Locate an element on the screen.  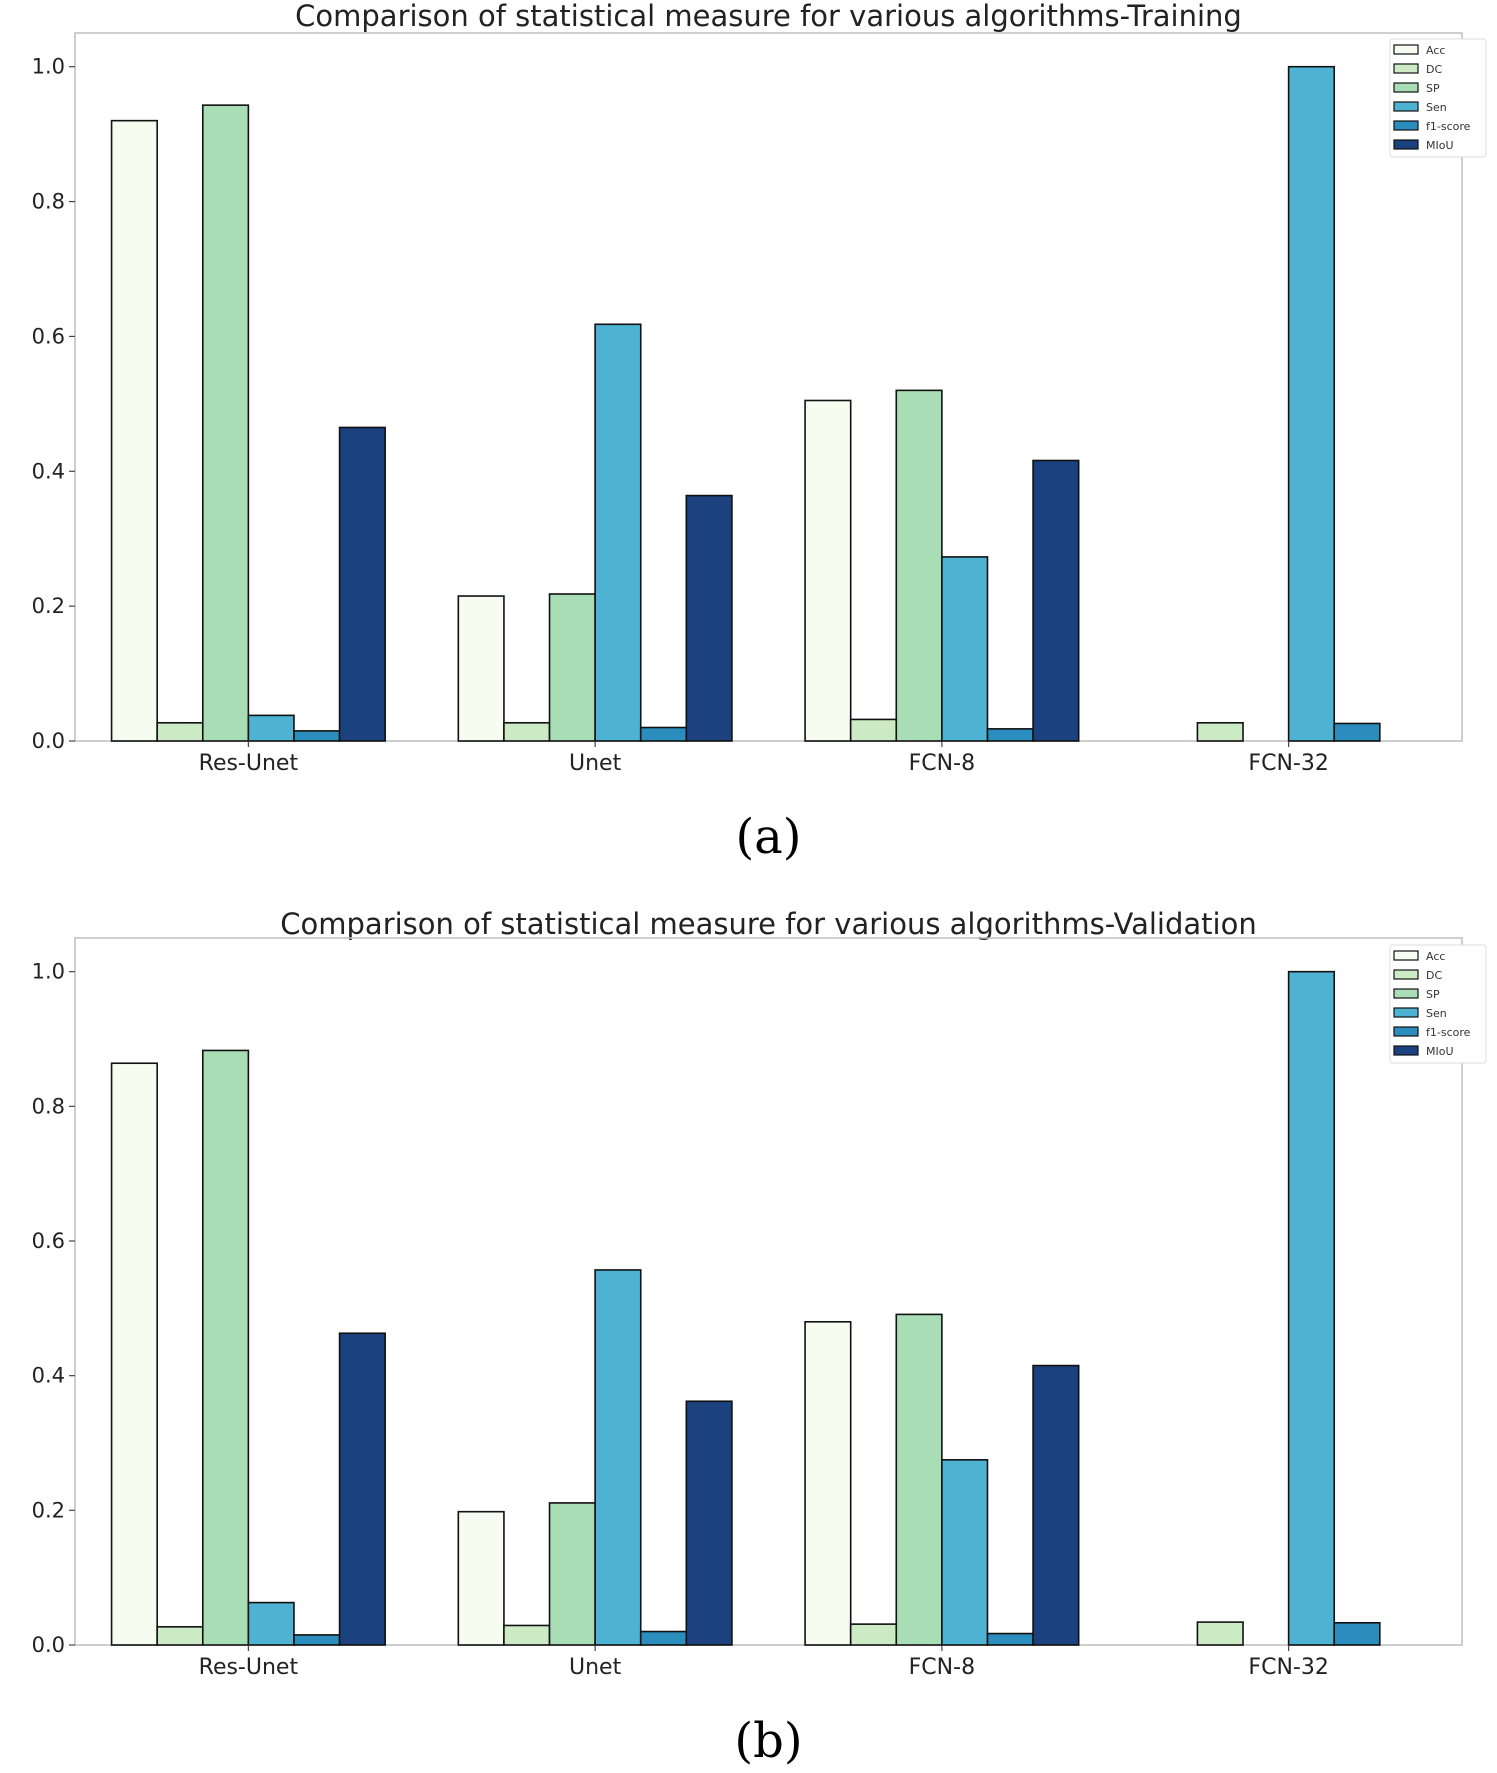
figure-caption: (a) is located at coordinates (768, 837).